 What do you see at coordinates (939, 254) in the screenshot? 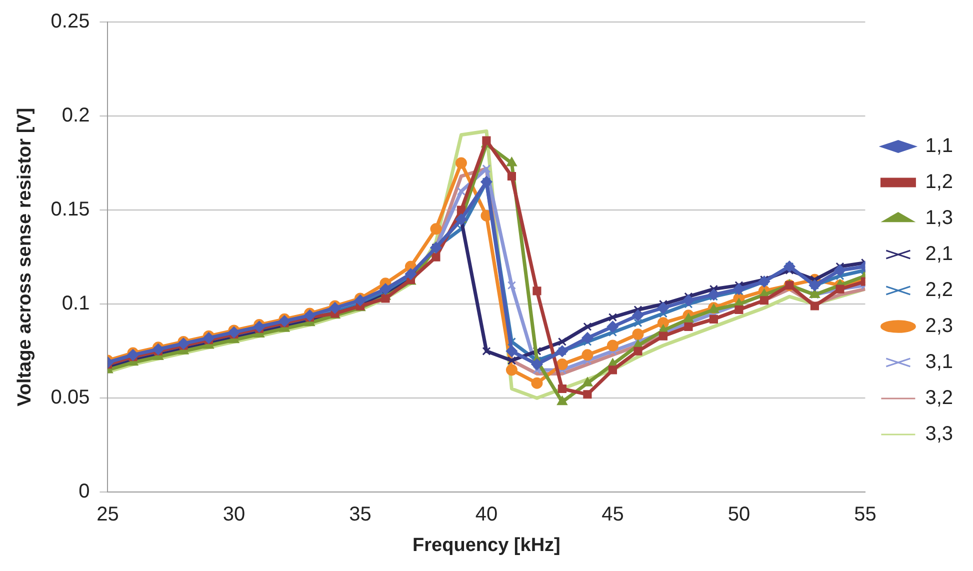
I see `legend-label: 2,1` at bounding box center [939, 254].